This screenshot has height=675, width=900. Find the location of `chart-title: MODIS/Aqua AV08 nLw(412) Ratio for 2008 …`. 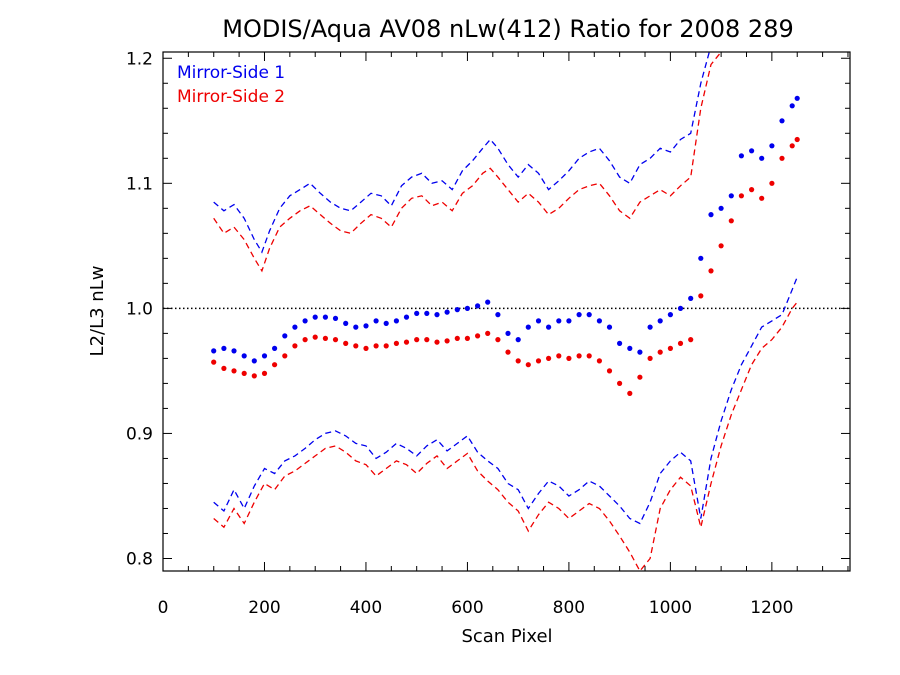

chart-title: MODIS/Aqua AV08 nLw(412) Ratio for 2008 … is located at coordinates (508, 29).